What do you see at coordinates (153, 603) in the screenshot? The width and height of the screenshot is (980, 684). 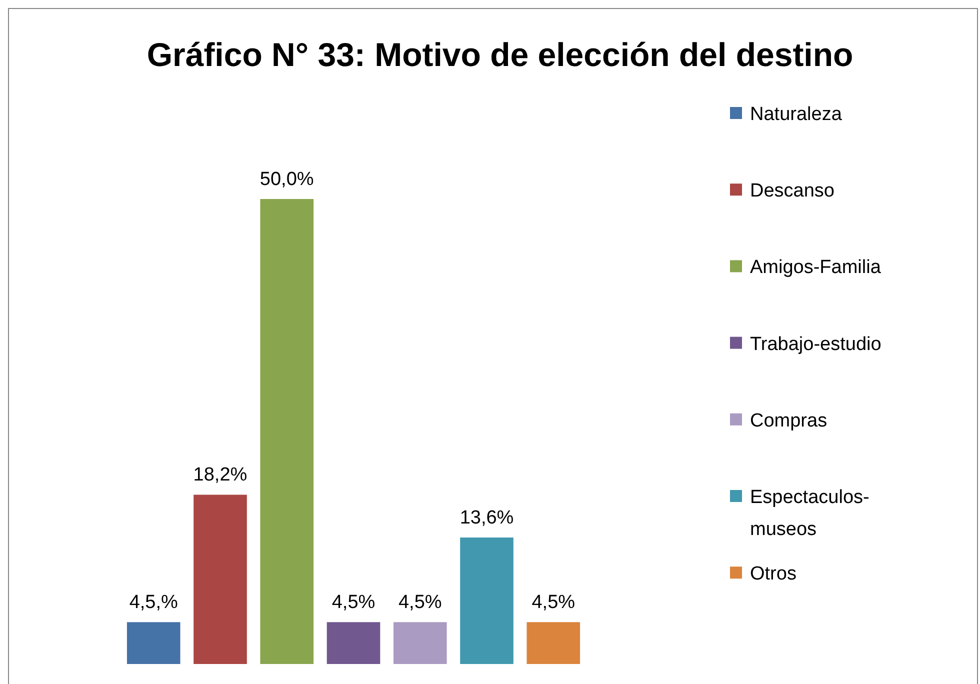 I see `data-label: 4,5,%` at bounding box center [153, 603].